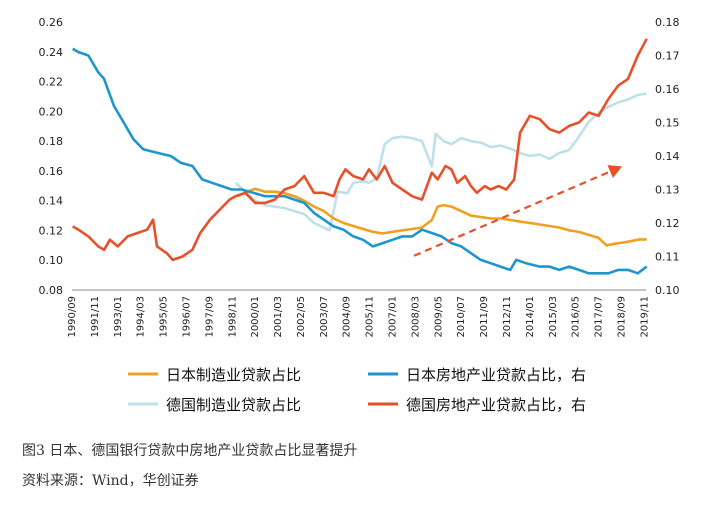 The width and height of the screenshot is (727, 507). Describe the element at coordinates (599, 317) in the screenshot. I see `x-tick-label: 2017/07` at that location.